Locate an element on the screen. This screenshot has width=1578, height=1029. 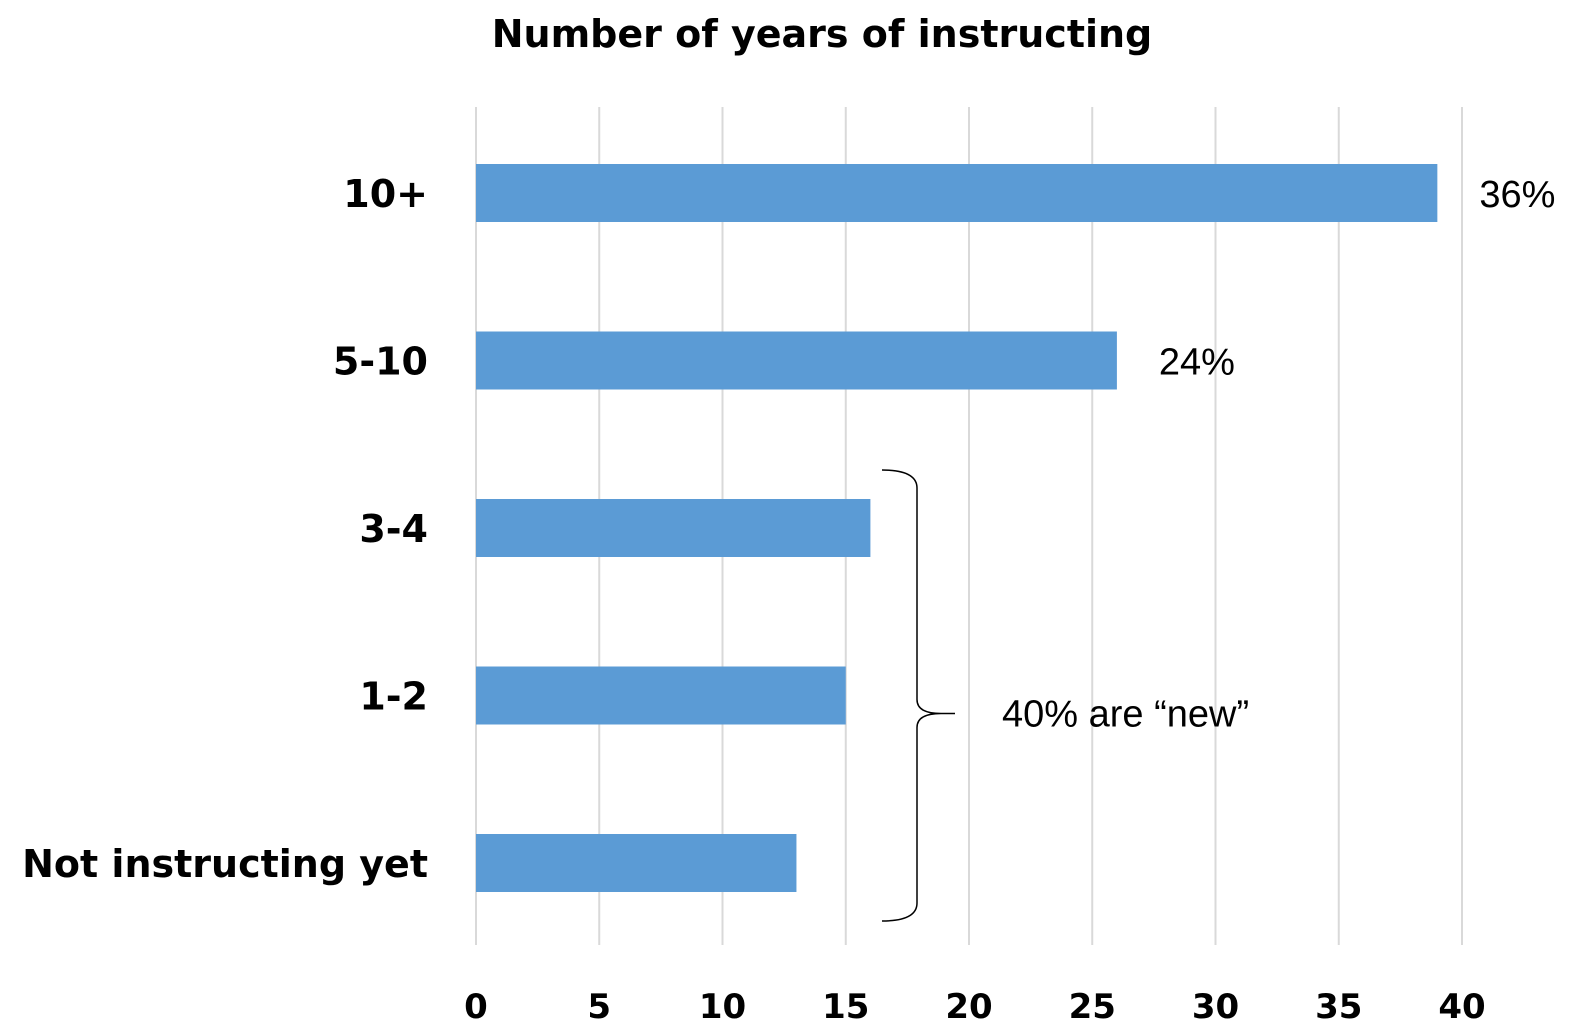
category-label-3-4: 3-4 is located at coordinates (393, 529).